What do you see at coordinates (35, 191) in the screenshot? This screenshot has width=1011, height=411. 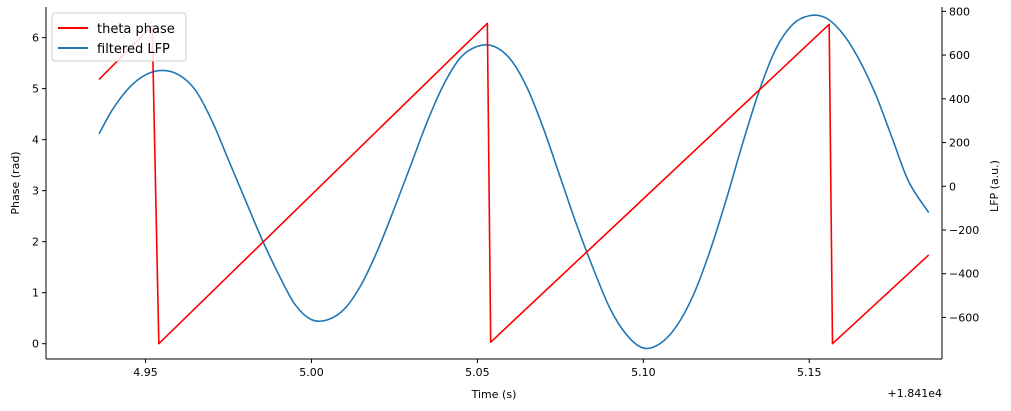 I see `y-left-tick-label-3: 3` at bounding box center [35, 191].